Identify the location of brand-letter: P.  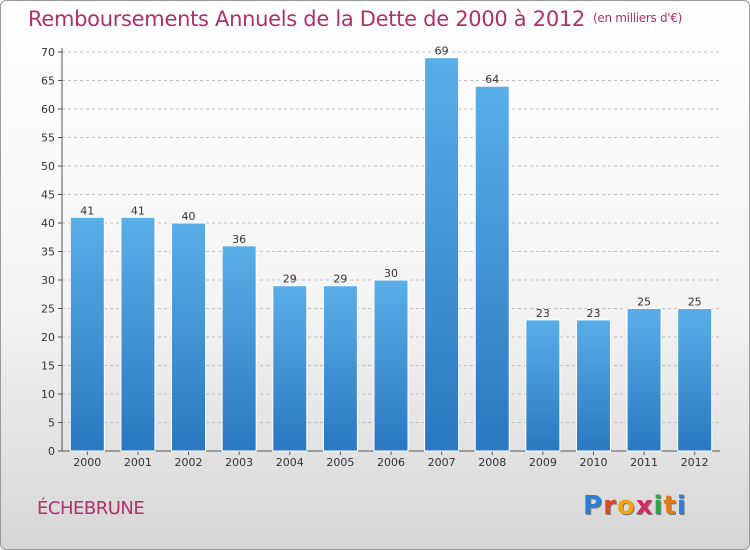
(593, 506).